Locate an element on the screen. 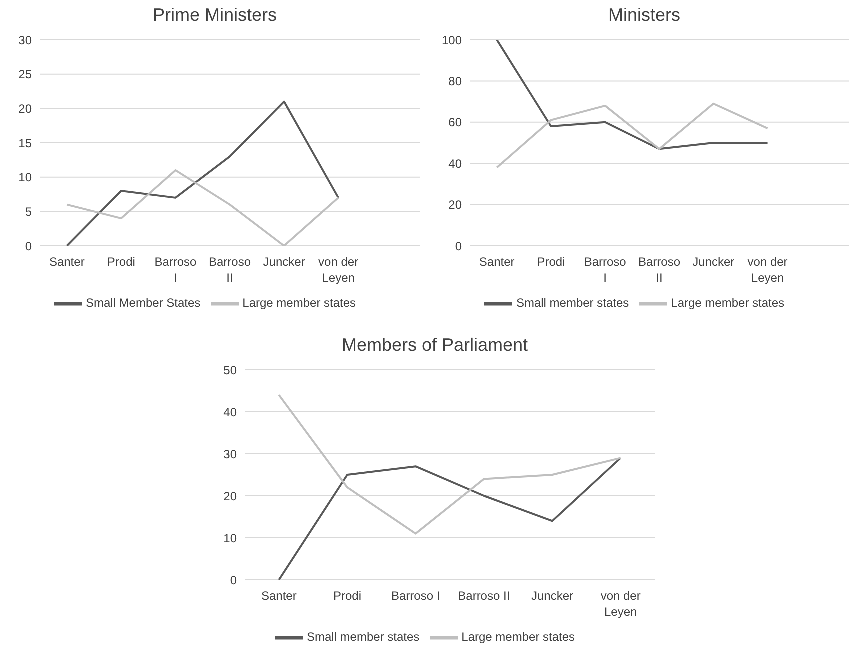 Image resolution: width=859 pixels, height=655 pixels. y-tick-label: 50 is located at coordinates (231, 370).